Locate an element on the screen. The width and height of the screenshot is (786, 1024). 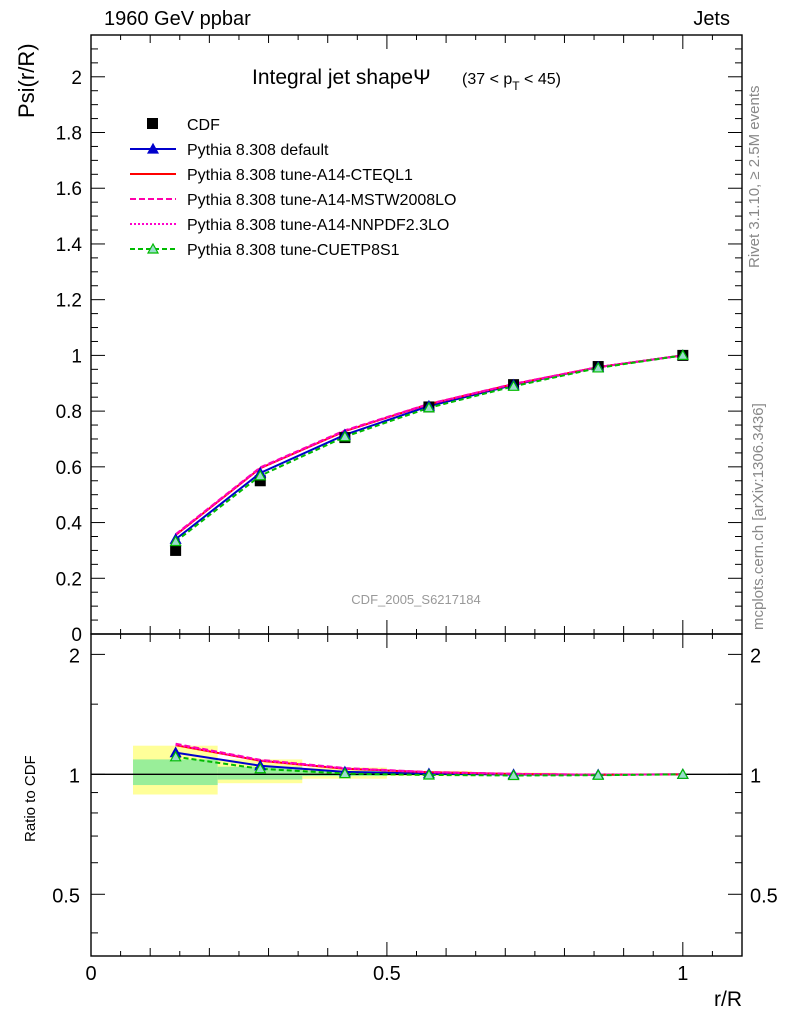
y-tick-label: 2 is located at coordinates (76, 78).